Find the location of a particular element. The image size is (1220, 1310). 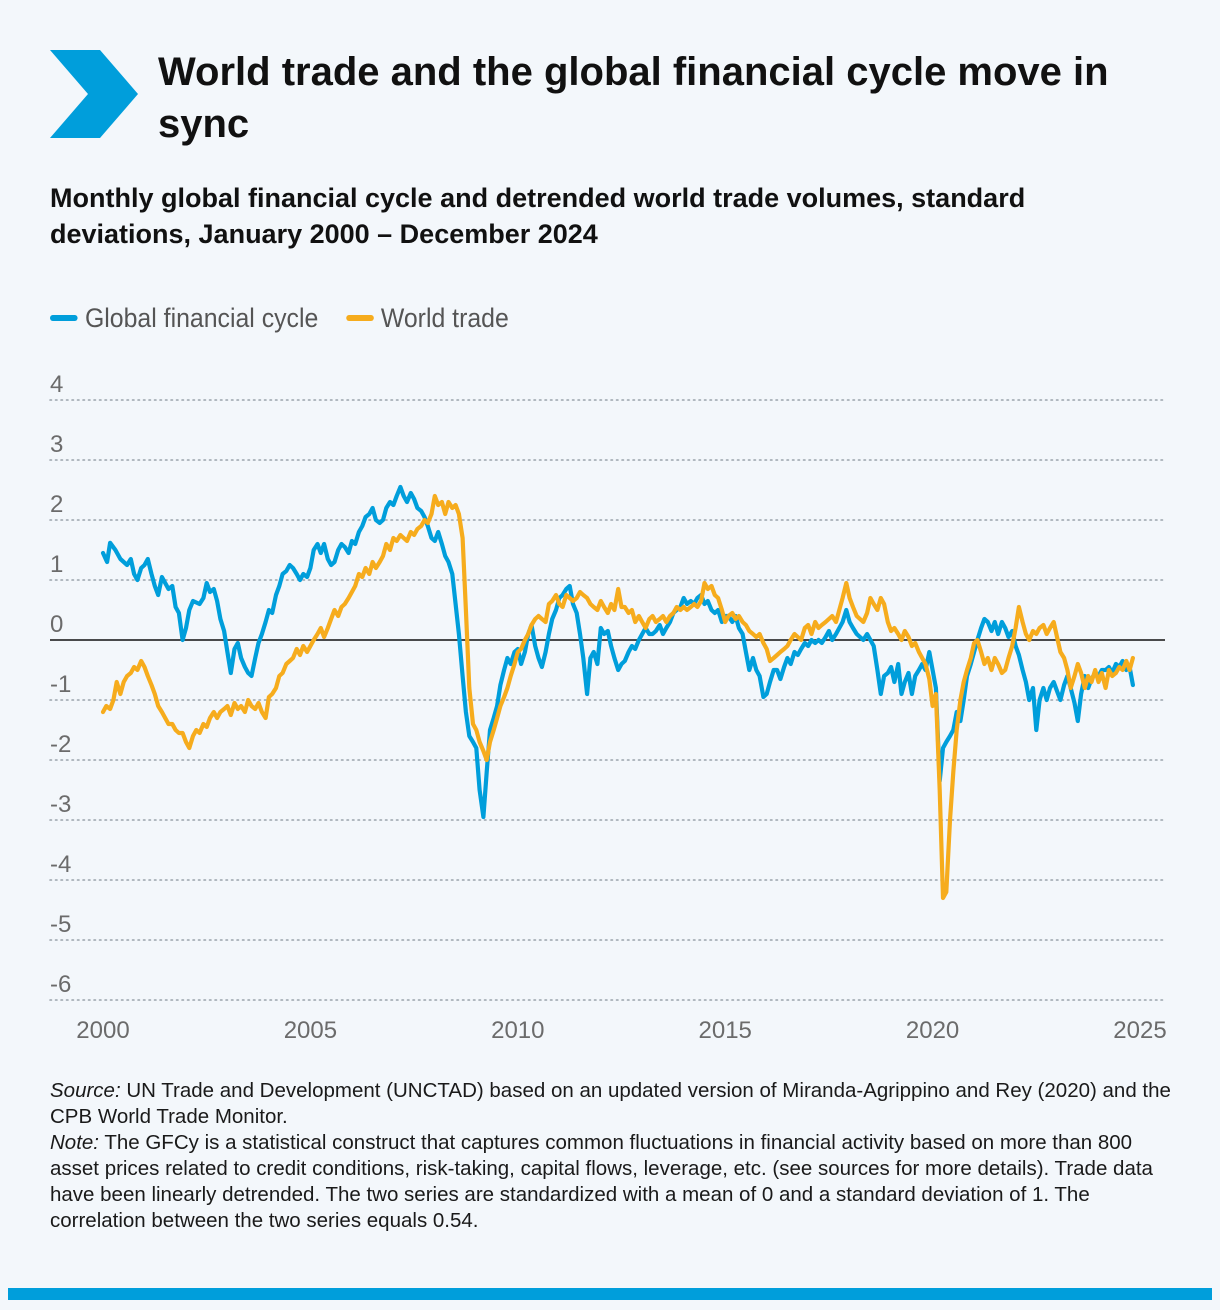

x-tick-label: 2005 is located at coordinates (310, 1030).